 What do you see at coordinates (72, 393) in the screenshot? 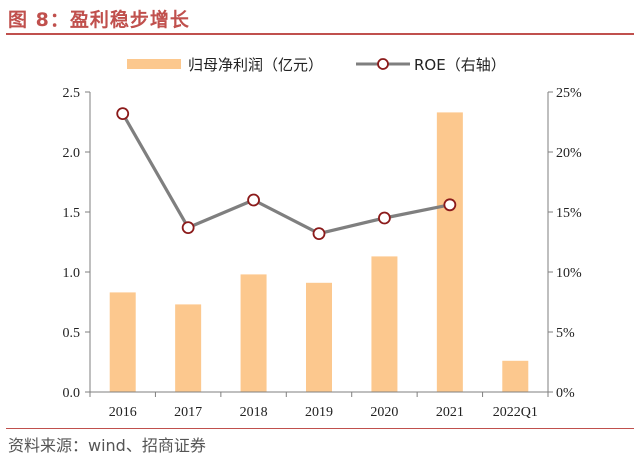
I see `y-left-tick-label: 0.0` at bounding box center [72, 393].